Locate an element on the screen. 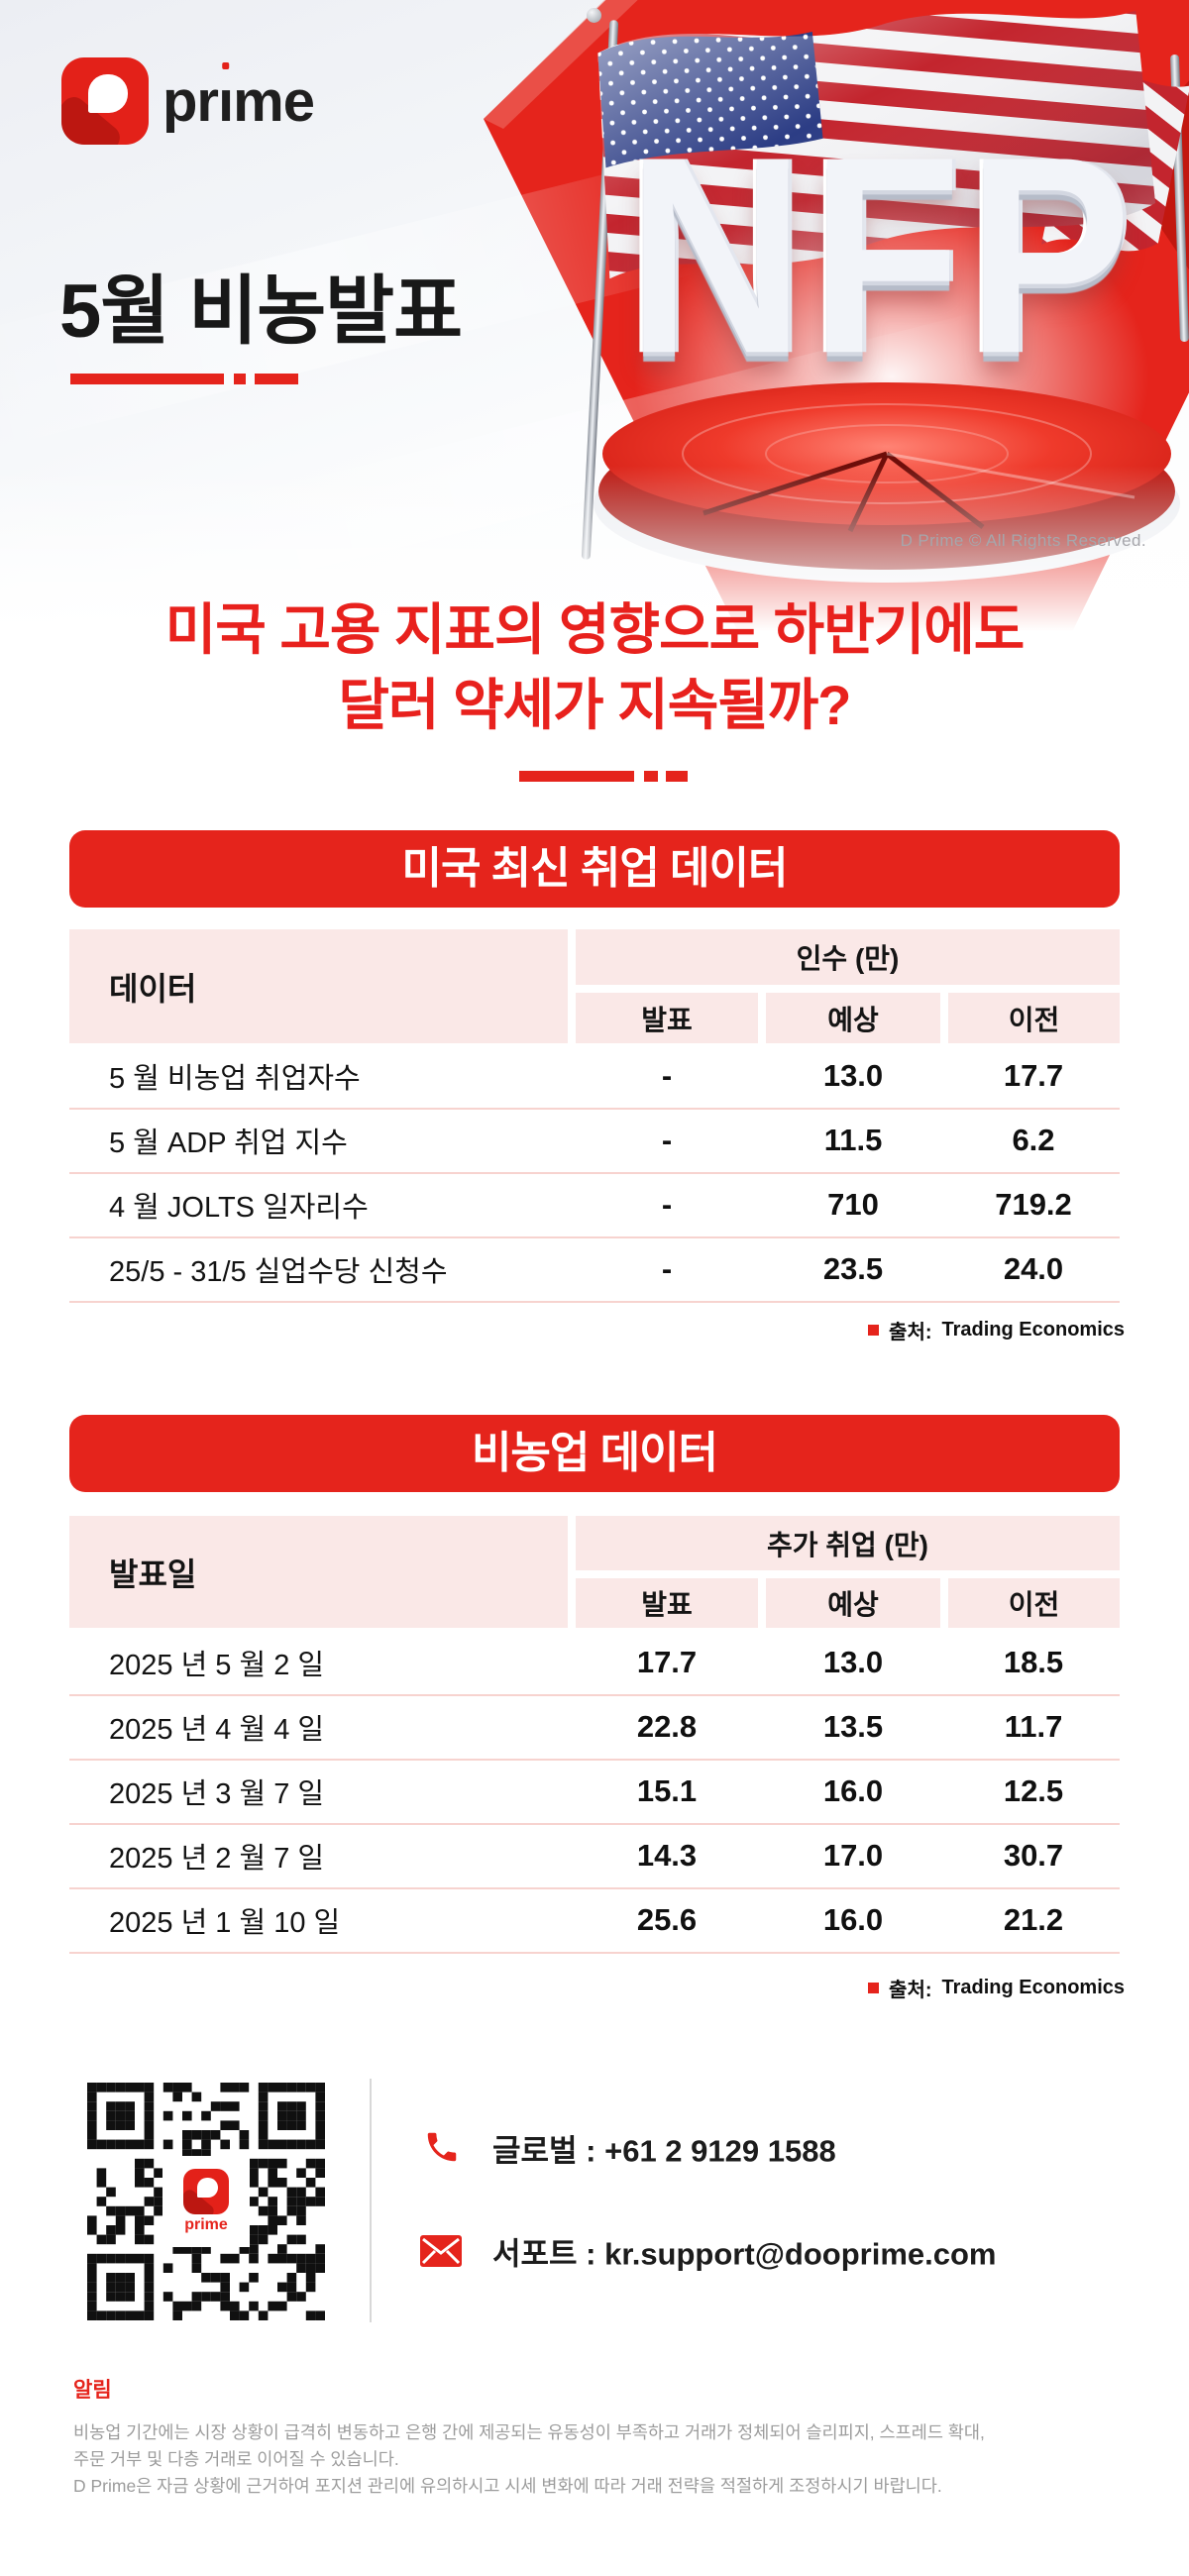 The image size is (1189, 2576). source-line-table2: 출처: Trading Economics is located at coordinates (996, 1988).